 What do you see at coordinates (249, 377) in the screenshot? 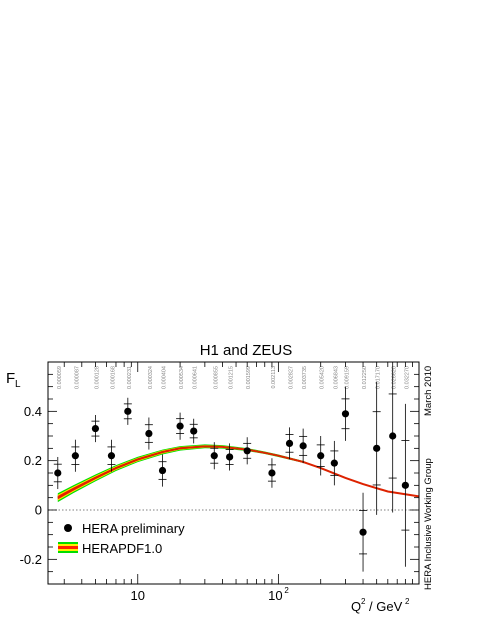
I see `x-bin-label: 0.001599` at bounding box center [249, 377].